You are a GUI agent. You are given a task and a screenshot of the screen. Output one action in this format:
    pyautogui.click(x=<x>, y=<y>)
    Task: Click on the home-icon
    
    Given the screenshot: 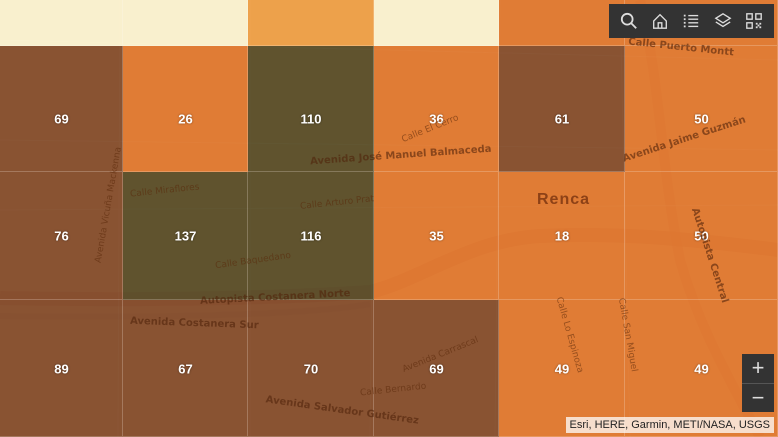 What is the action you would take?
    pyautogui.click(x=660, y=21)
    